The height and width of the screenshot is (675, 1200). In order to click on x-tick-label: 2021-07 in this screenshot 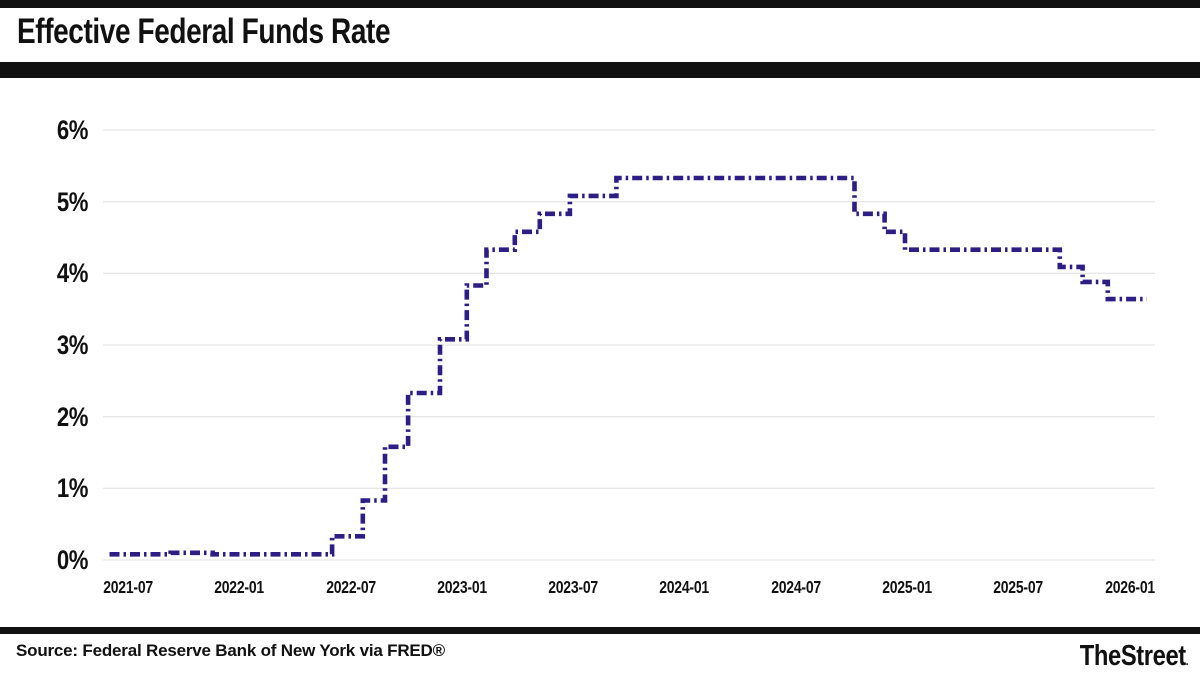, I will do `click(128, 587)`.